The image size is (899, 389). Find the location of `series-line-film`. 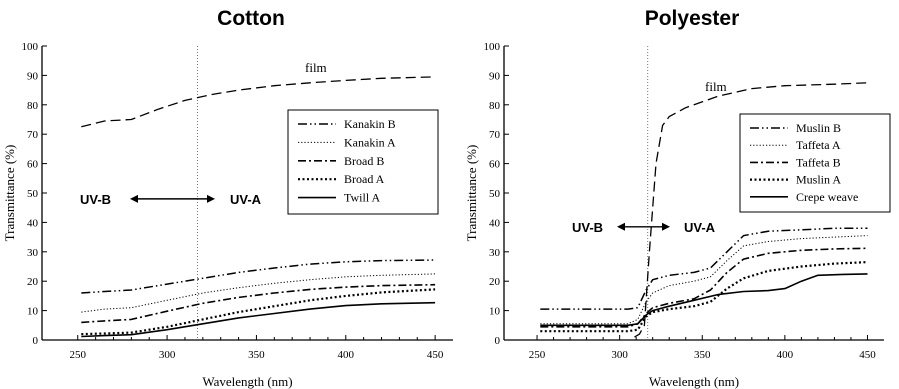

series-line-film is located at coordinates (258, 102).